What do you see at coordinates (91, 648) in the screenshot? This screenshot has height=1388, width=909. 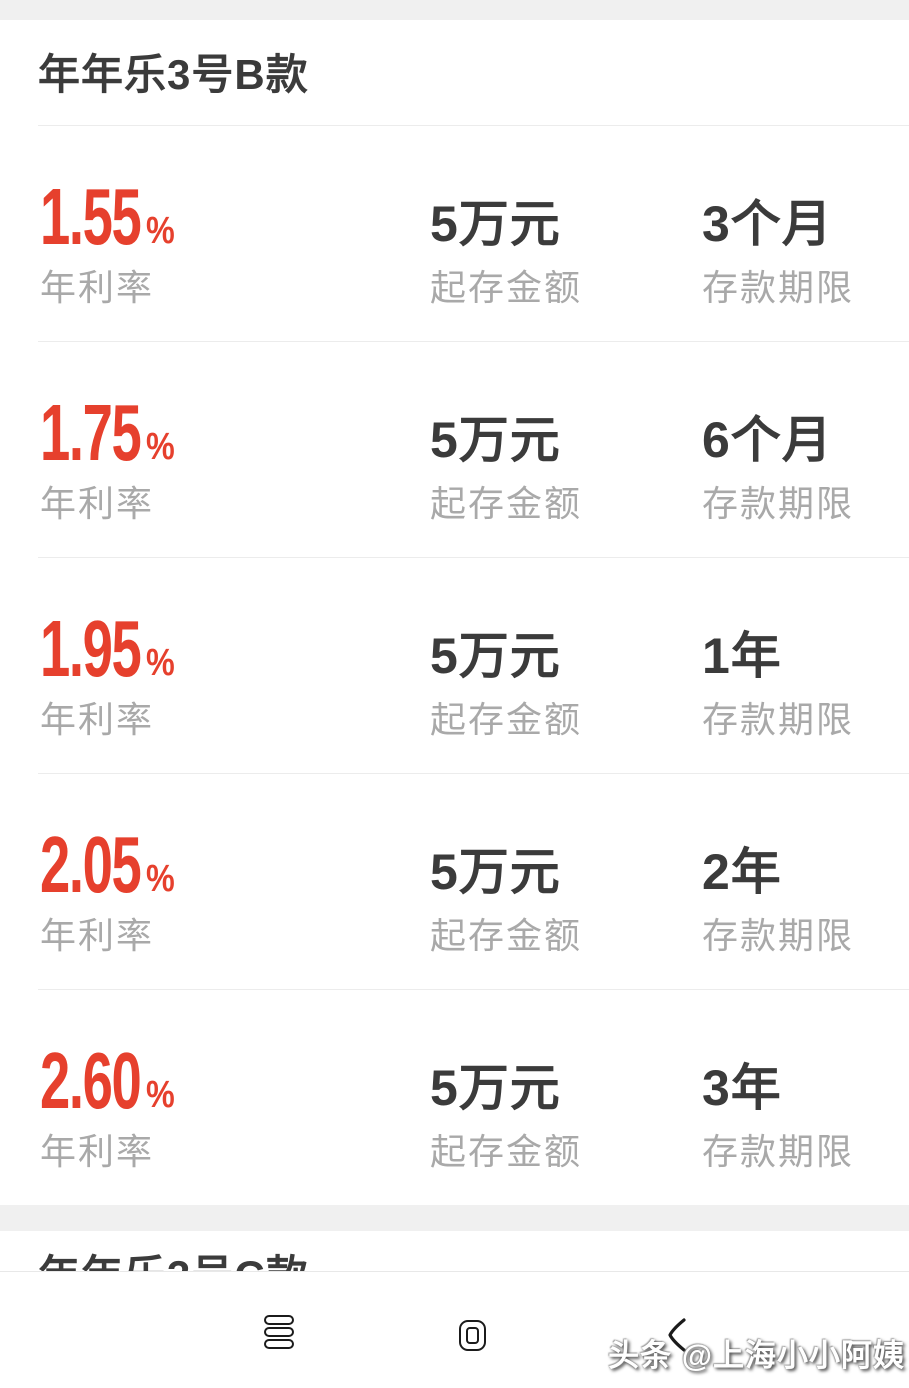 I see `rate-number: 1.95` at bounding box center [91, 648].